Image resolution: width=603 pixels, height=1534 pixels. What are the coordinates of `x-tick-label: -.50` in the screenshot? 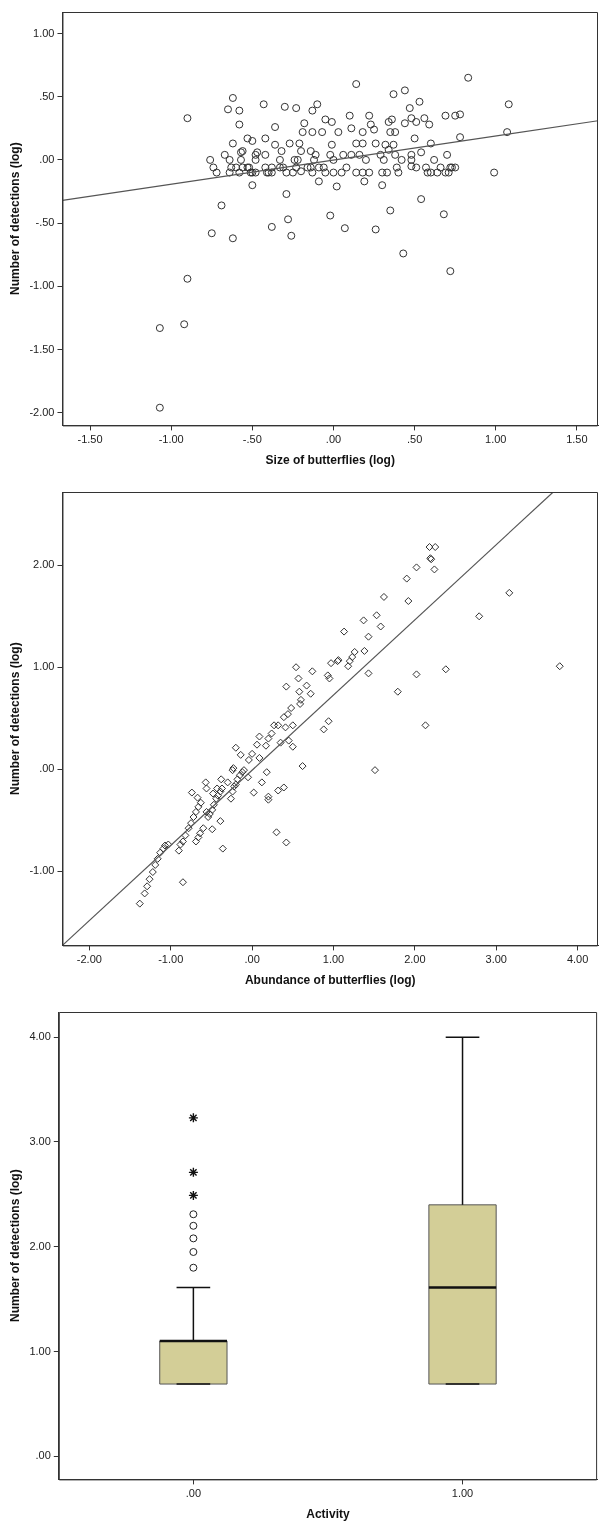 It's located at (252, 439).